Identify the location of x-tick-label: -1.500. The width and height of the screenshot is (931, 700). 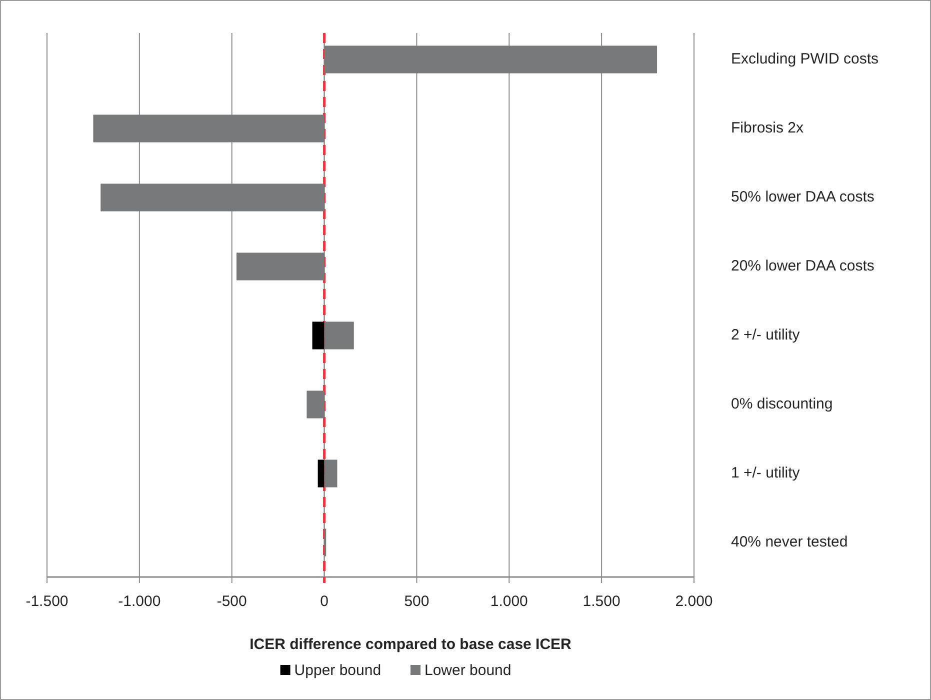
(47, 601).